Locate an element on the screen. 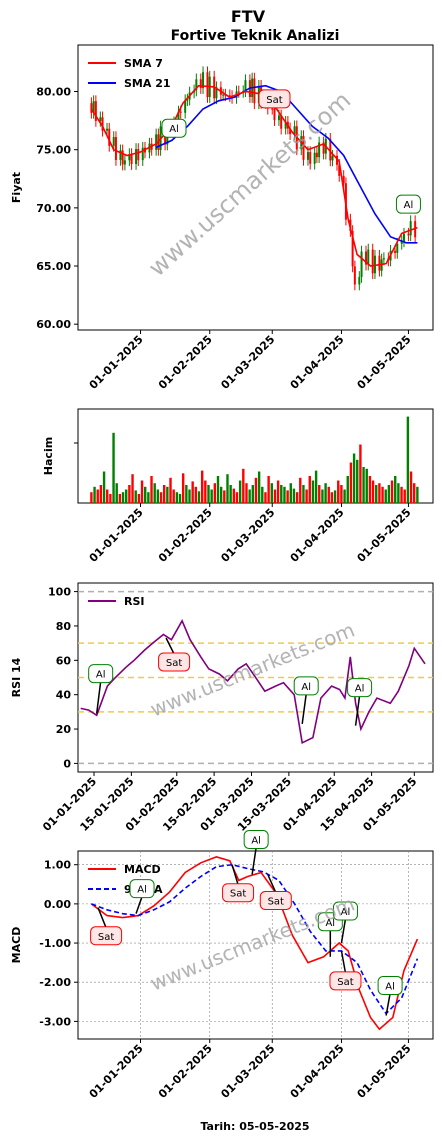 The width and height of the screenshot is (442, 1146). chart-subtitle: Fortive Teknik Analizi is located at coordinates (255, 36).